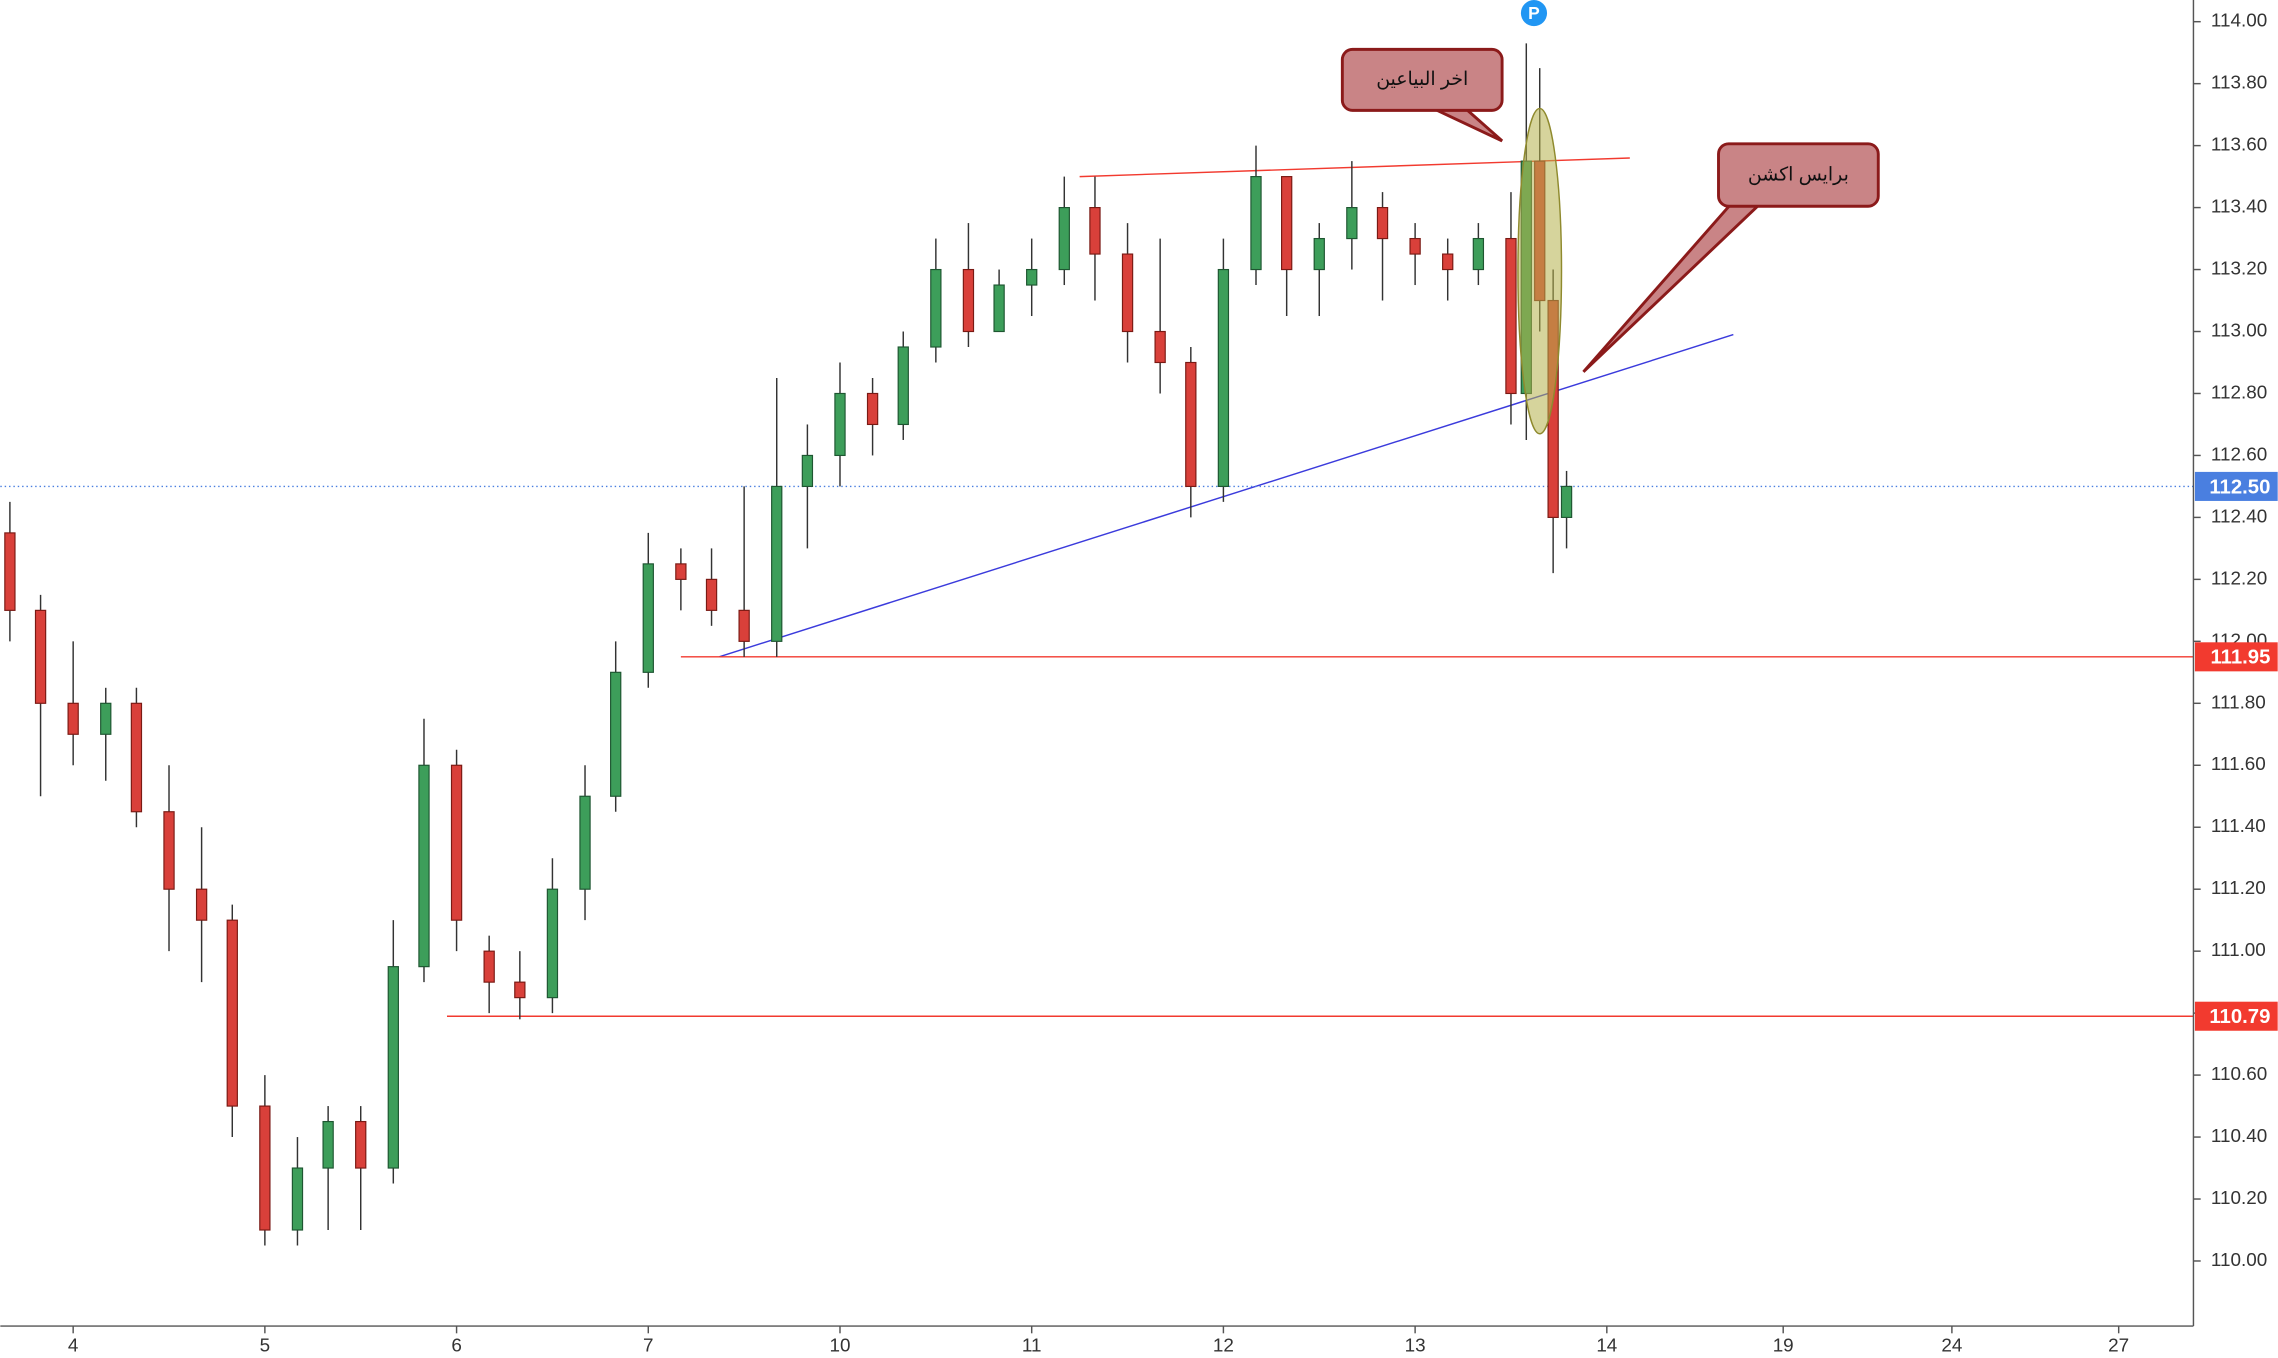 Image resolution: width=2278 pixels, height=1358 pixels. What do you see at coordinates (1415, 1345) in the screenshot?
I see `x-tick-label: 13` at bounding box center [1415, 1345].